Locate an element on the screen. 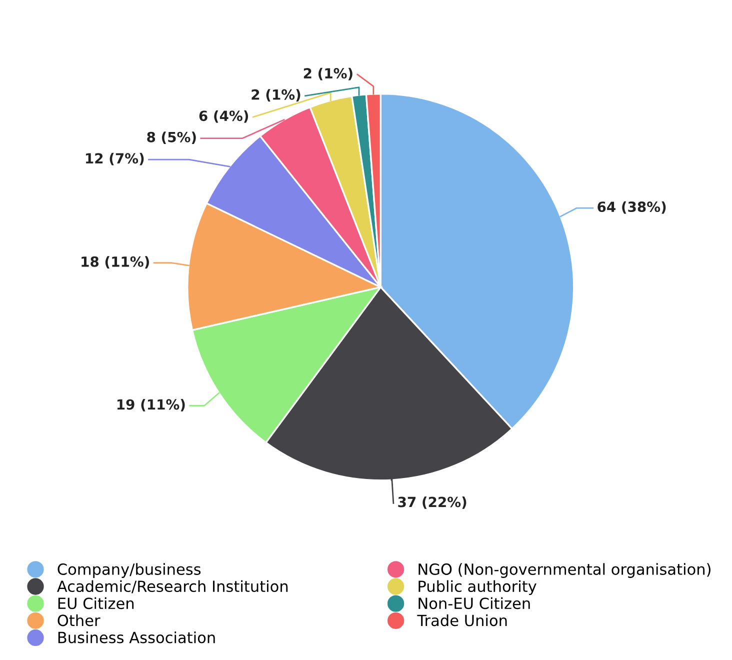  legend-label: Public authority is located at coordinates (477, 588).